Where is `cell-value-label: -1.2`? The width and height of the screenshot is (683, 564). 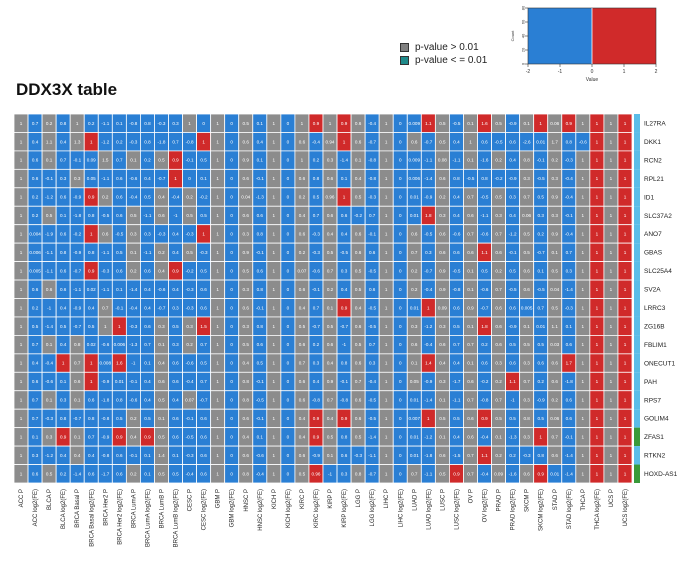
cell-value-label: -1.2 is located at coordinates (49, 455).